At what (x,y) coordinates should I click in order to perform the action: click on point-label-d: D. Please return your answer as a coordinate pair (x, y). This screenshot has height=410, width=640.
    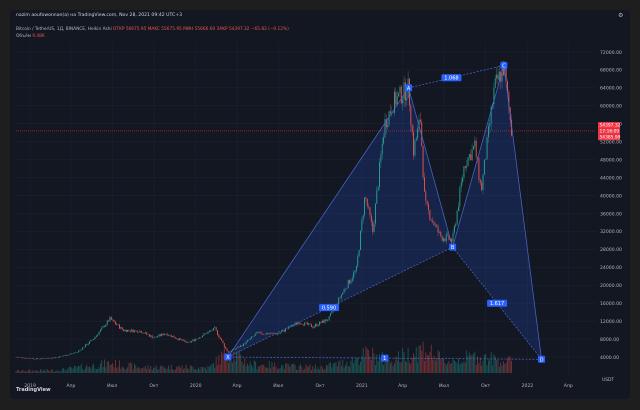
    Looking at the image, I should click on (542, 360).